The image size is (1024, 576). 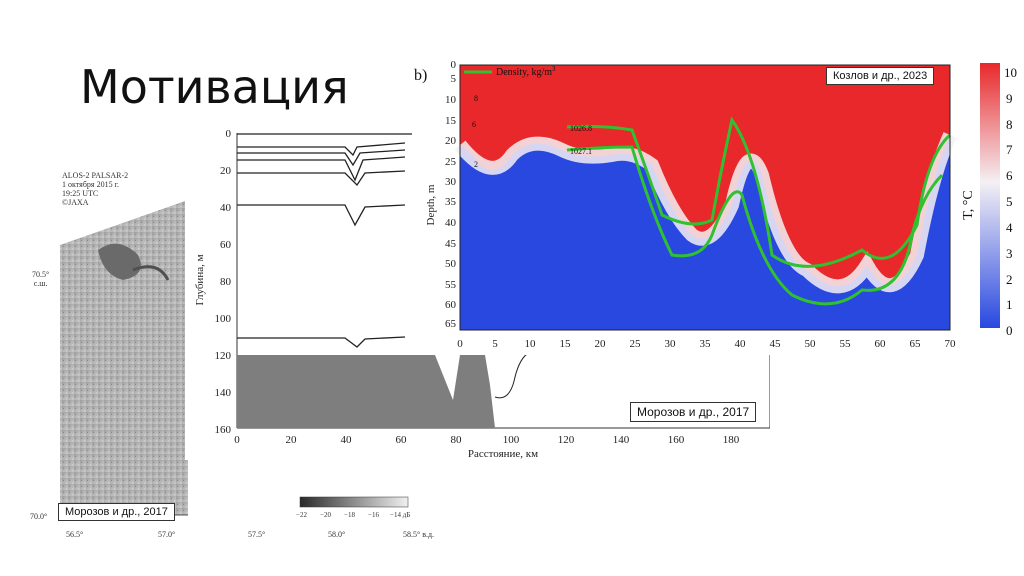 I want to click on sar-colorbar, so click(x=354, y=502).